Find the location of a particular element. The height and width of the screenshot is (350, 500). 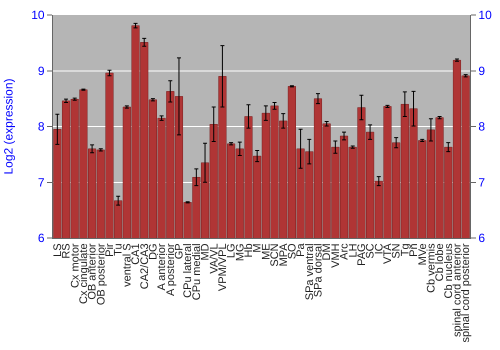

x-tick-label: OB posterior is located at coordinates (101, 274).